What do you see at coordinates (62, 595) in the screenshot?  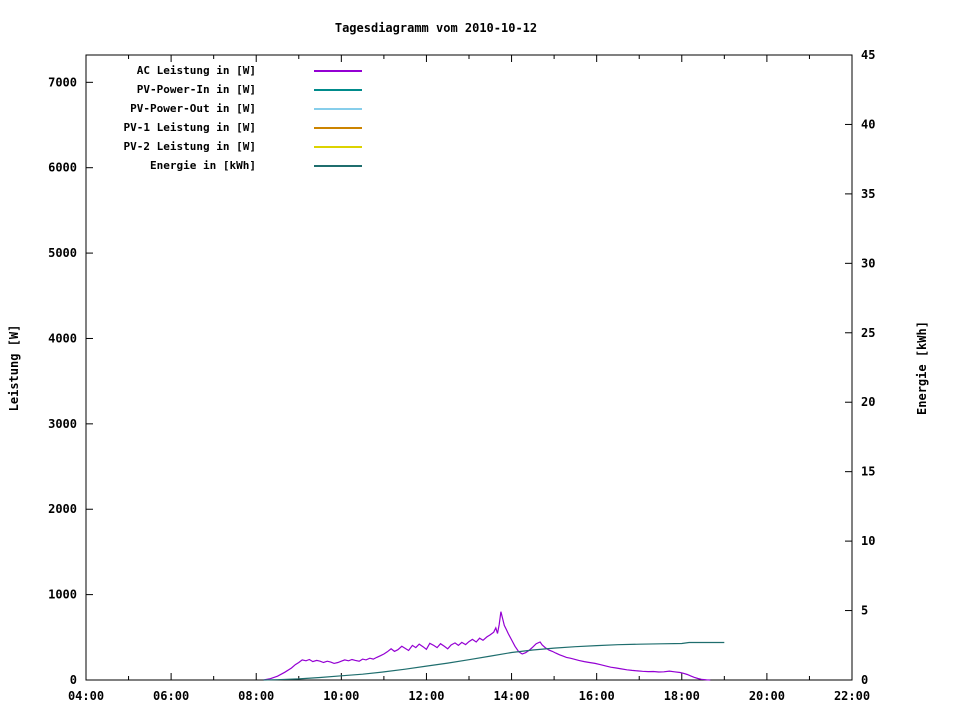 I see `y-left-tick-label: 1000` at bounding box center [62, 595].